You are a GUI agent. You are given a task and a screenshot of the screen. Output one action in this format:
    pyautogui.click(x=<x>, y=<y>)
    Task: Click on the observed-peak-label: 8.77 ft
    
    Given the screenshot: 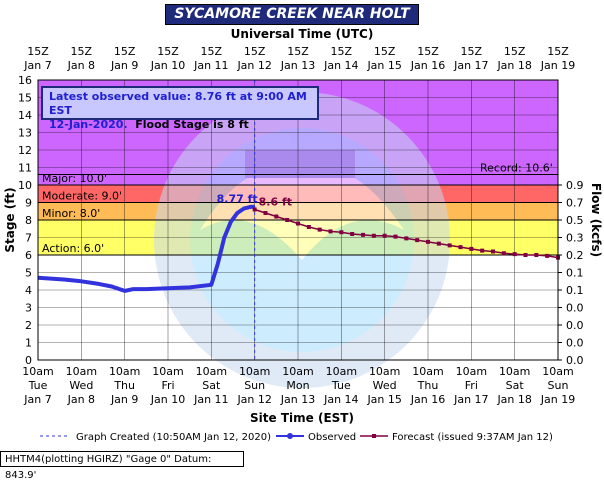 What is the action you would take?
    pyautogui.click(x=237, y=199)
    